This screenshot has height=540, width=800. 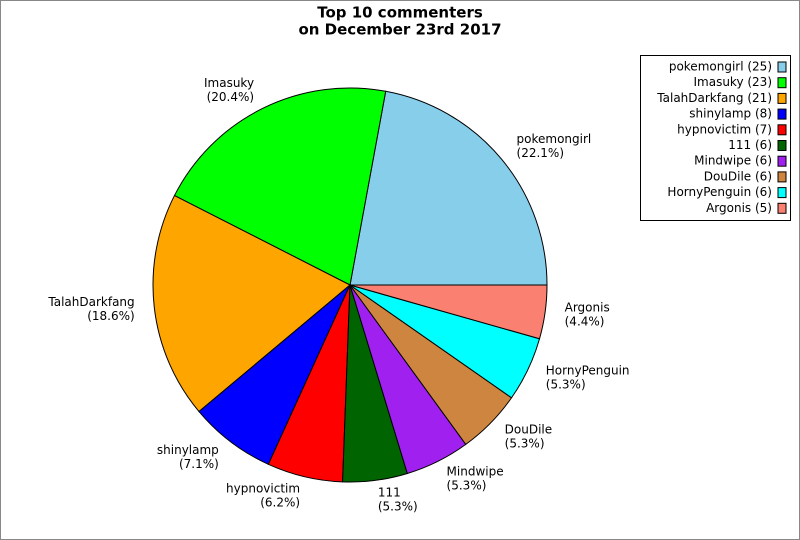 What do you see at coordinates (399, 30) in the screenshot?
I see `chart-title: on December 23rd 2017` at bounding box center [399, 30].